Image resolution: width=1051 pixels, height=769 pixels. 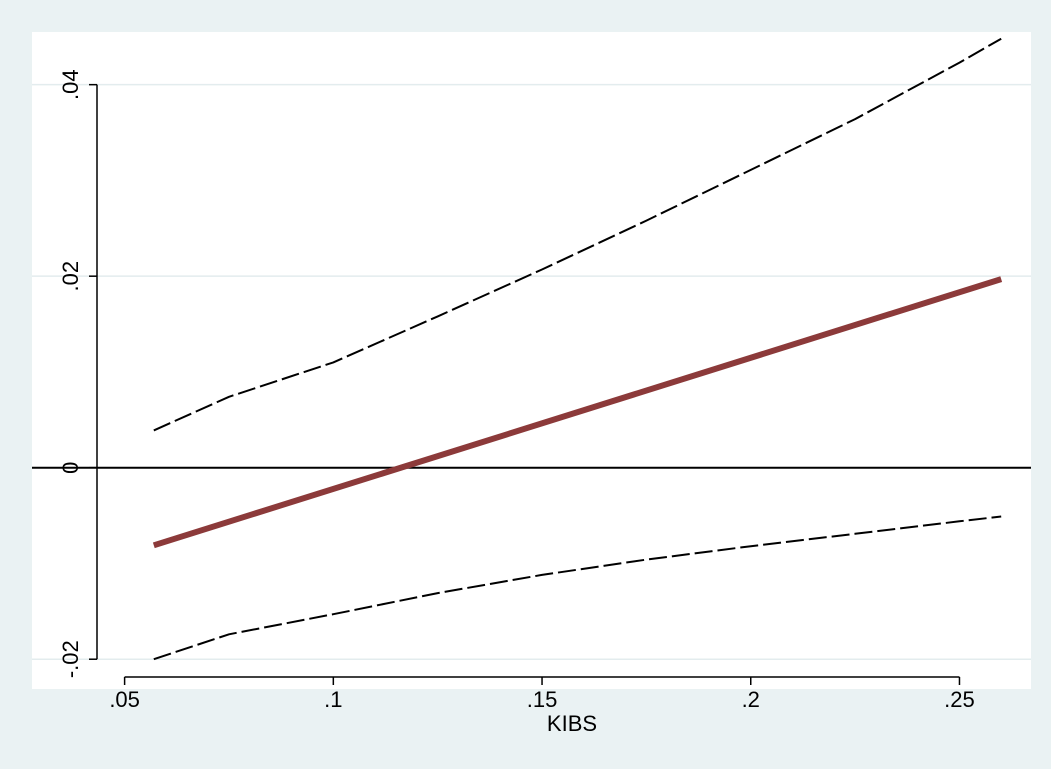 What do you see at coordinates (572, 723) in the screenshot?
I see `x-axis-title: KIBS` at bounding box center [572, 723].